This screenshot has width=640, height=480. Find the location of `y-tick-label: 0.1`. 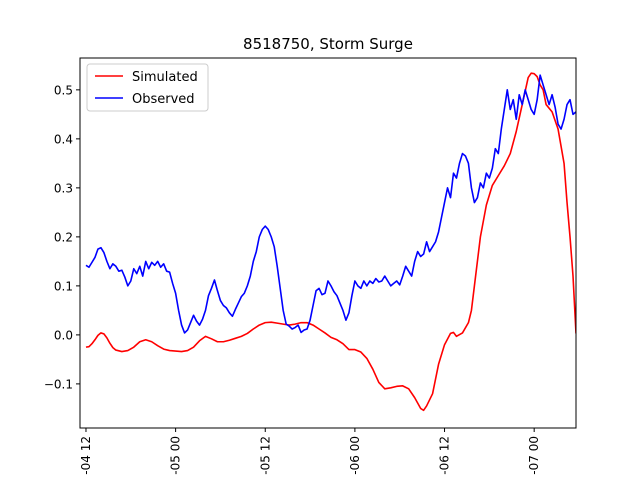

y-tick-label: 0.1 is located at coordinates (63, 286).